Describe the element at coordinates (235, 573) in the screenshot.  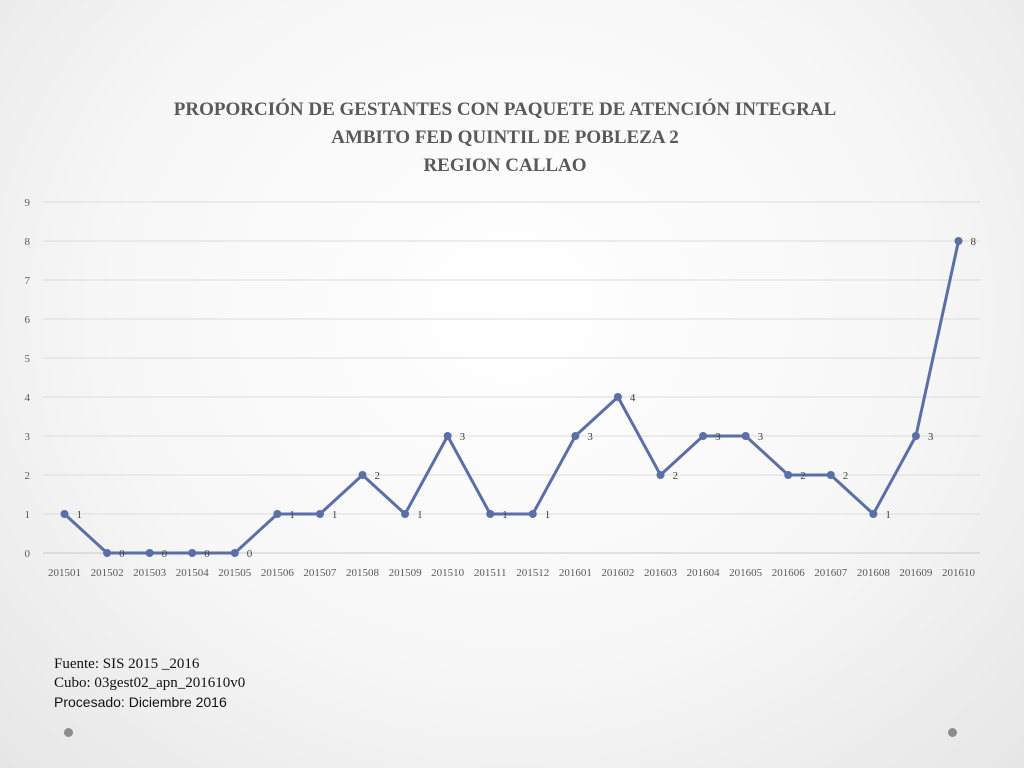
I see `x-tick-label: 201505` at that location.